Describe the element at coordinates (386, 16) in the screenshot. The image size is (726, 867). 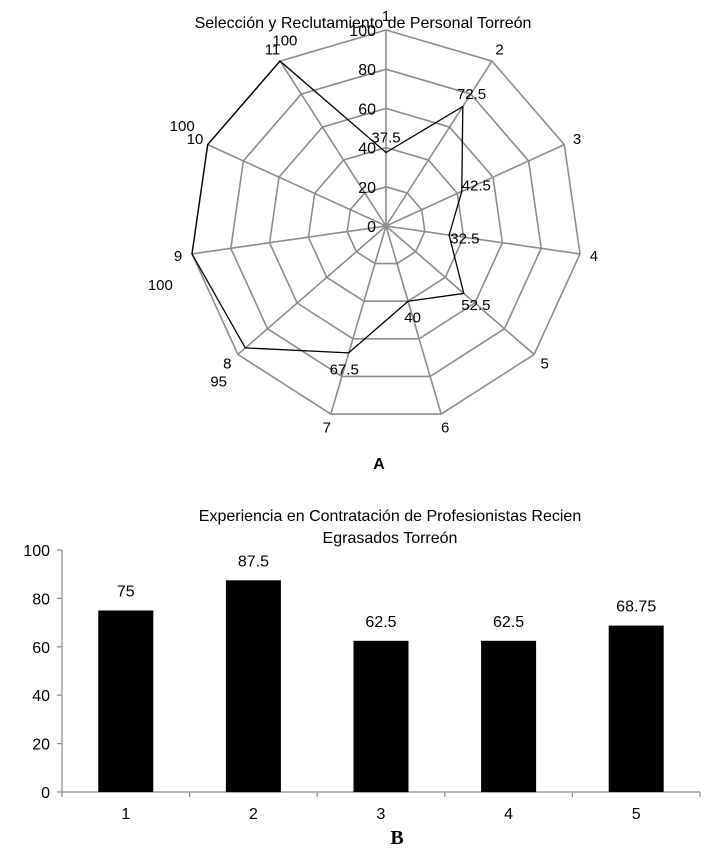
I see `radar-category-label: 1` at that location.